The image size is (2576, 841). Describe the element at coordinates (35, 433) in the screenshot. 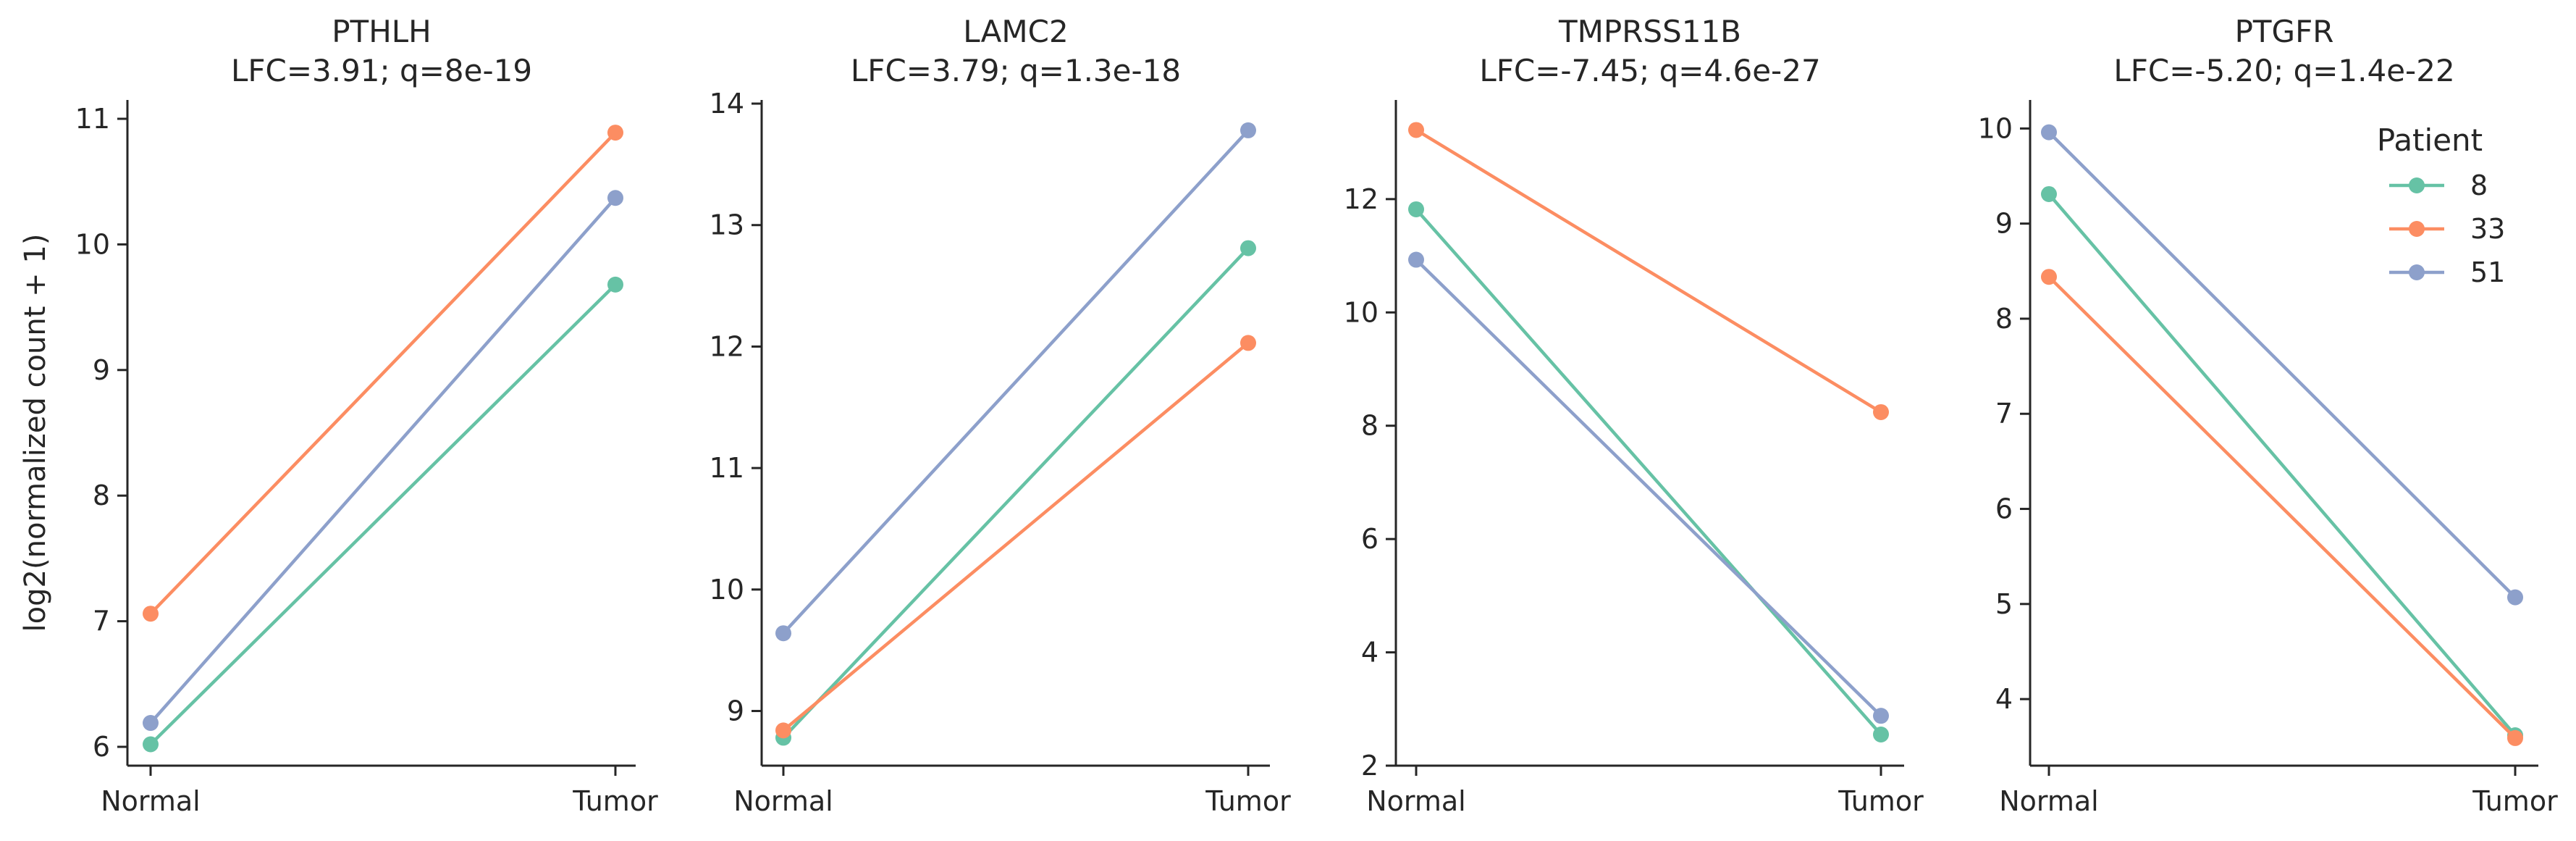

I see `y-axis-label: log2(normalized count + 1)` at that location.